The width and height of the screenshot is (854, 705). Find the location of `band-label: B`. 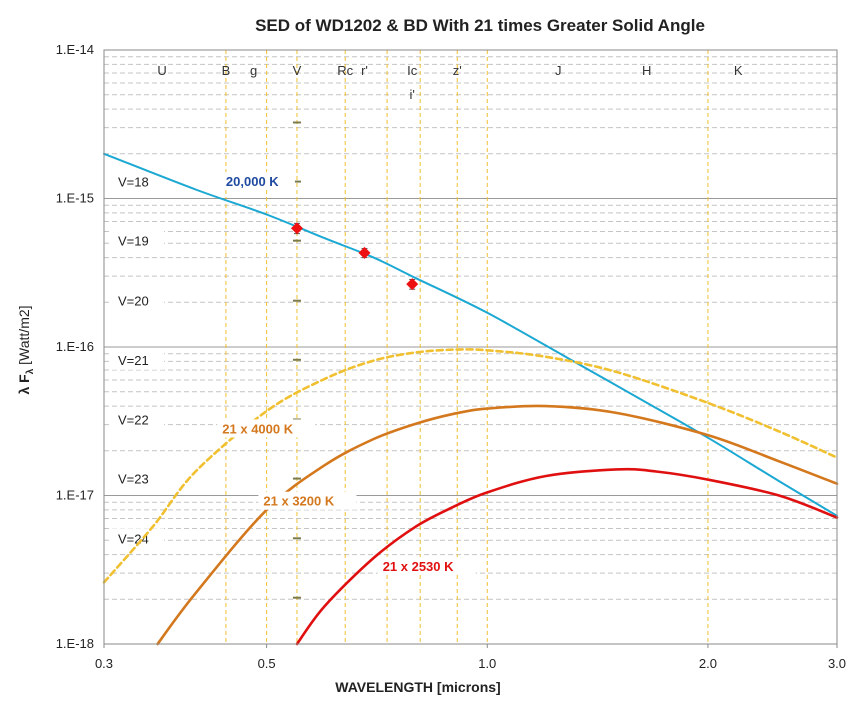

band-label: B is located at coordinates (226, 70).